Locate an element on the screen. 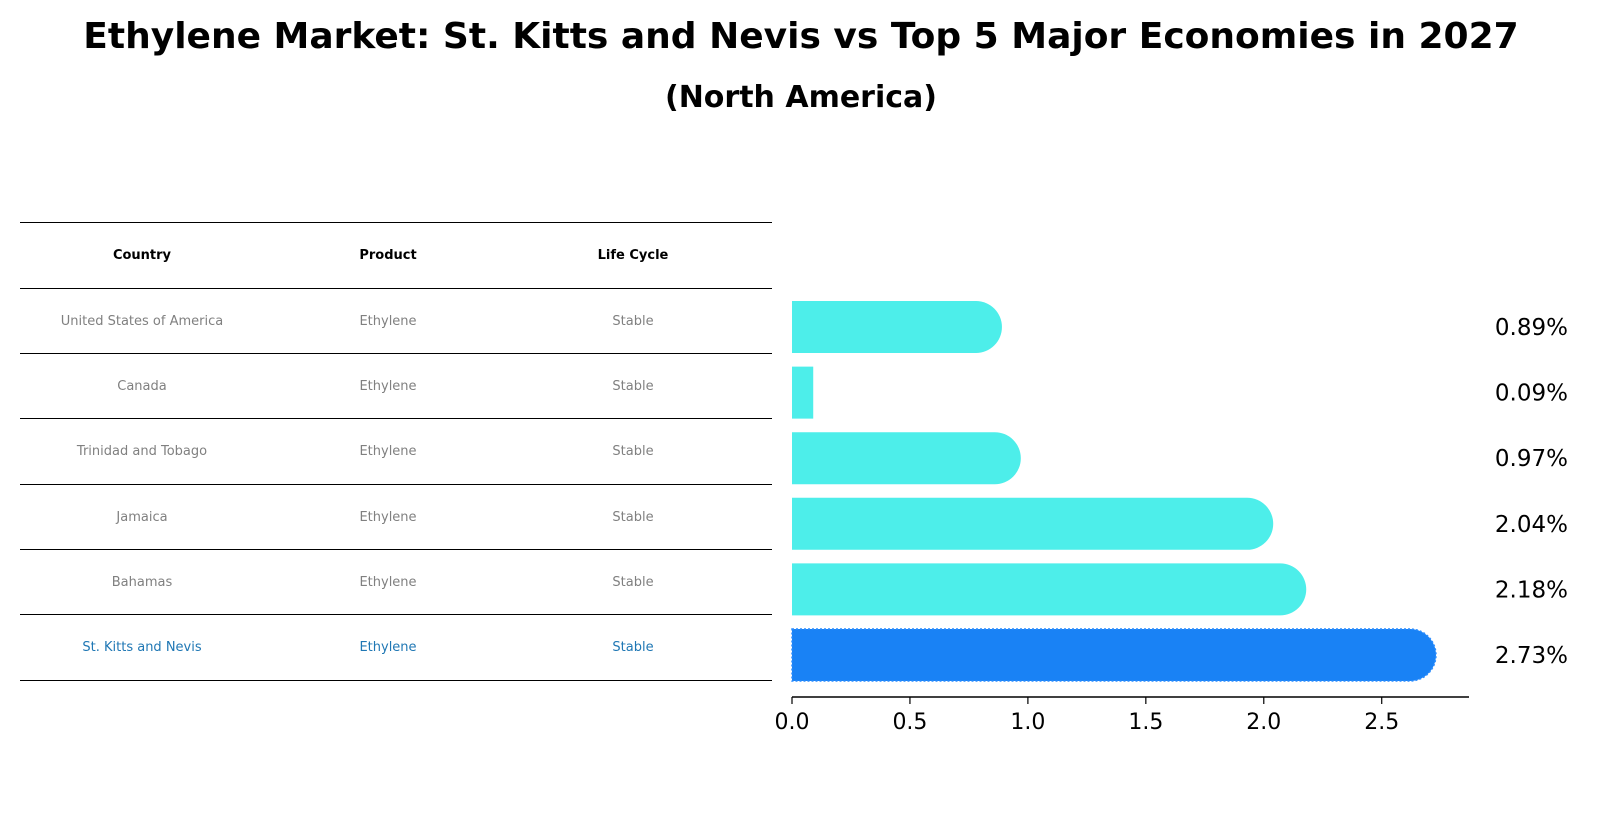  value-label: 2.04% is located at coordinates (1531, 525).